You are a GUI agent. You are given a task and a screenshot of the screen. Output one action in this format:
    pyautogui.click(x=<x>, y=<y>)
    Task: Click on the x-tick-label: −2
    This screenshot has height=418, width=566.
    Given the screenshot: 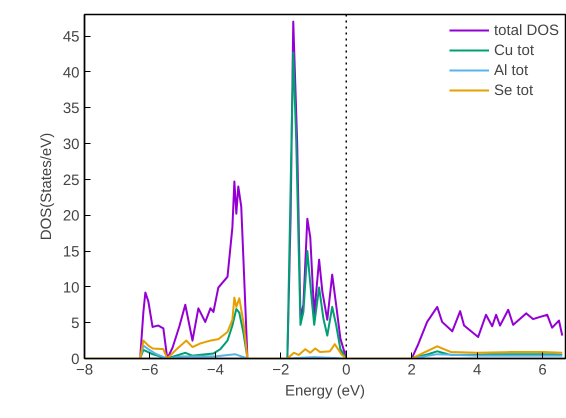 What is the action you would take?
    pyautogui.click(x=281, y=370)
    